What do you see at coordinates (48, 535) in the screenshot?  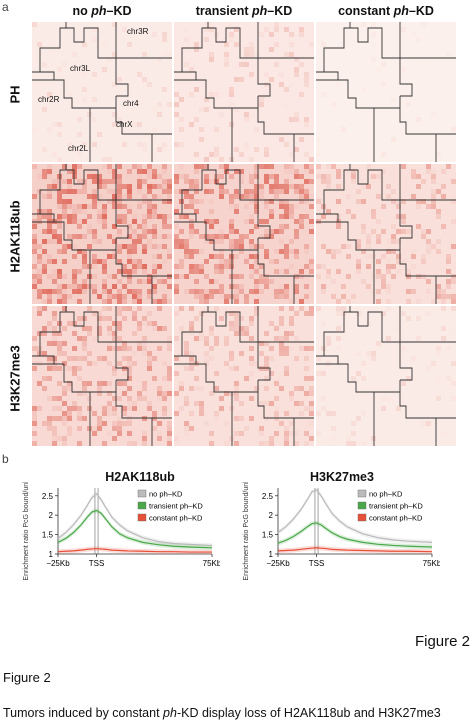 I see `y-tick-label: 1.5` at bounding box center [48, 535].